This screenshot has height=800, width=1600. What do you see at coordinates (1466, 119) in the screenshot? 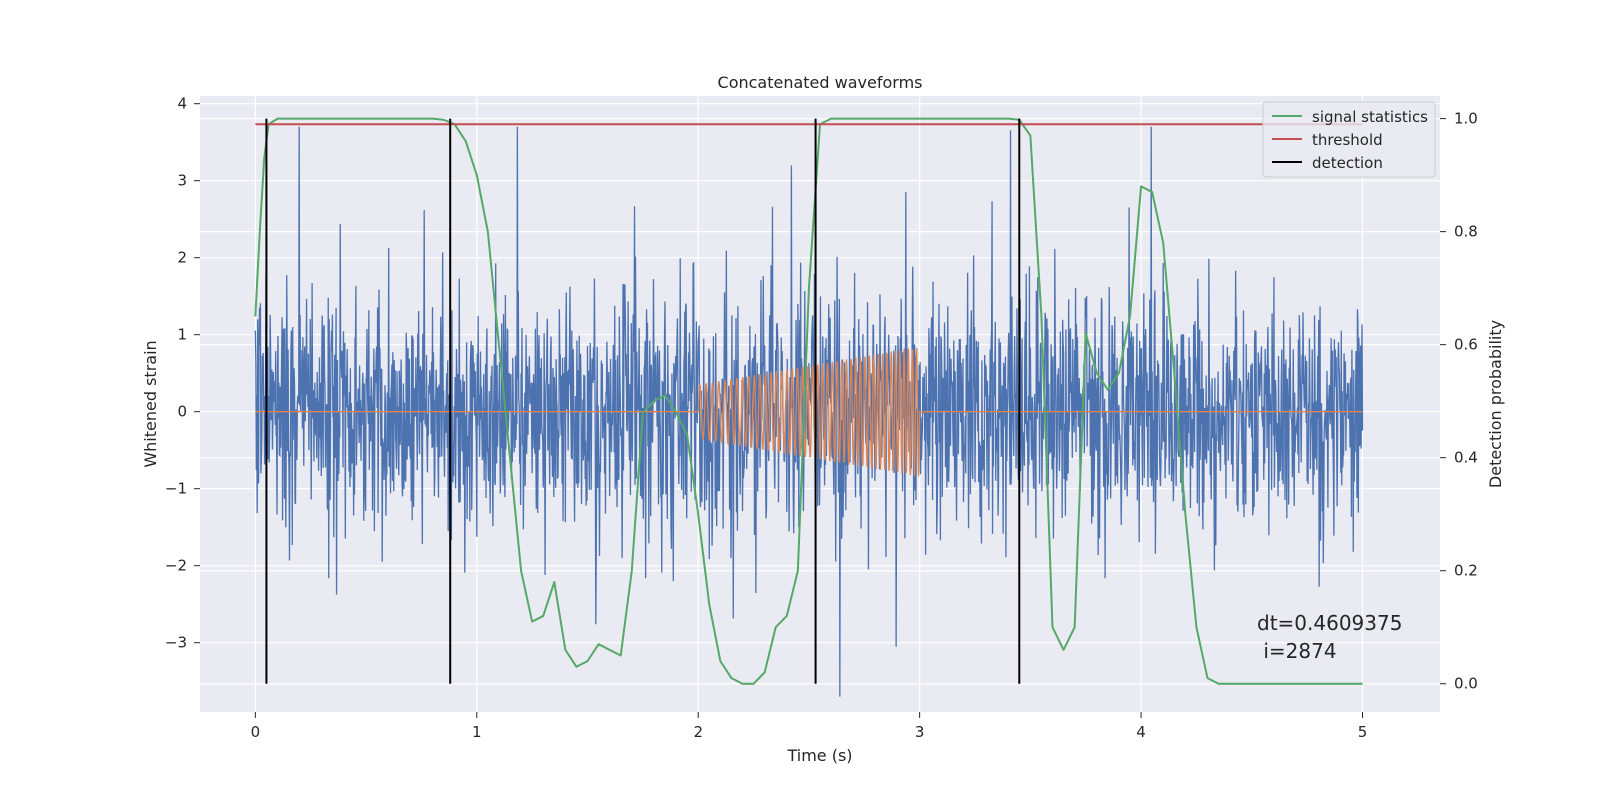
I see `y-tick-label-right: 1.0` at bounding box center [1466, 119].